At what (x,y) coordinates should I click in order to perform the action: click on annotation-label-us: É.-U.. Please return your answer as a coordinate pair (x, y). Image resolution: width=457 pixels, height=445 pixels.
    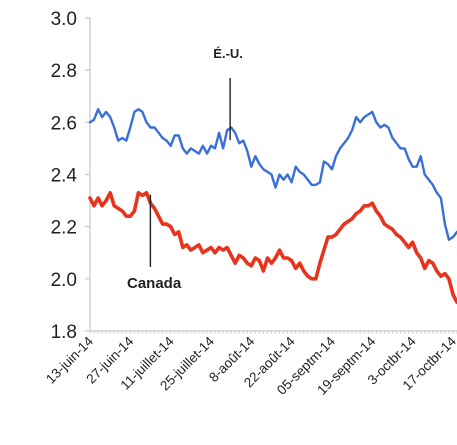
    Looking at the image, I should click on (228, 53).